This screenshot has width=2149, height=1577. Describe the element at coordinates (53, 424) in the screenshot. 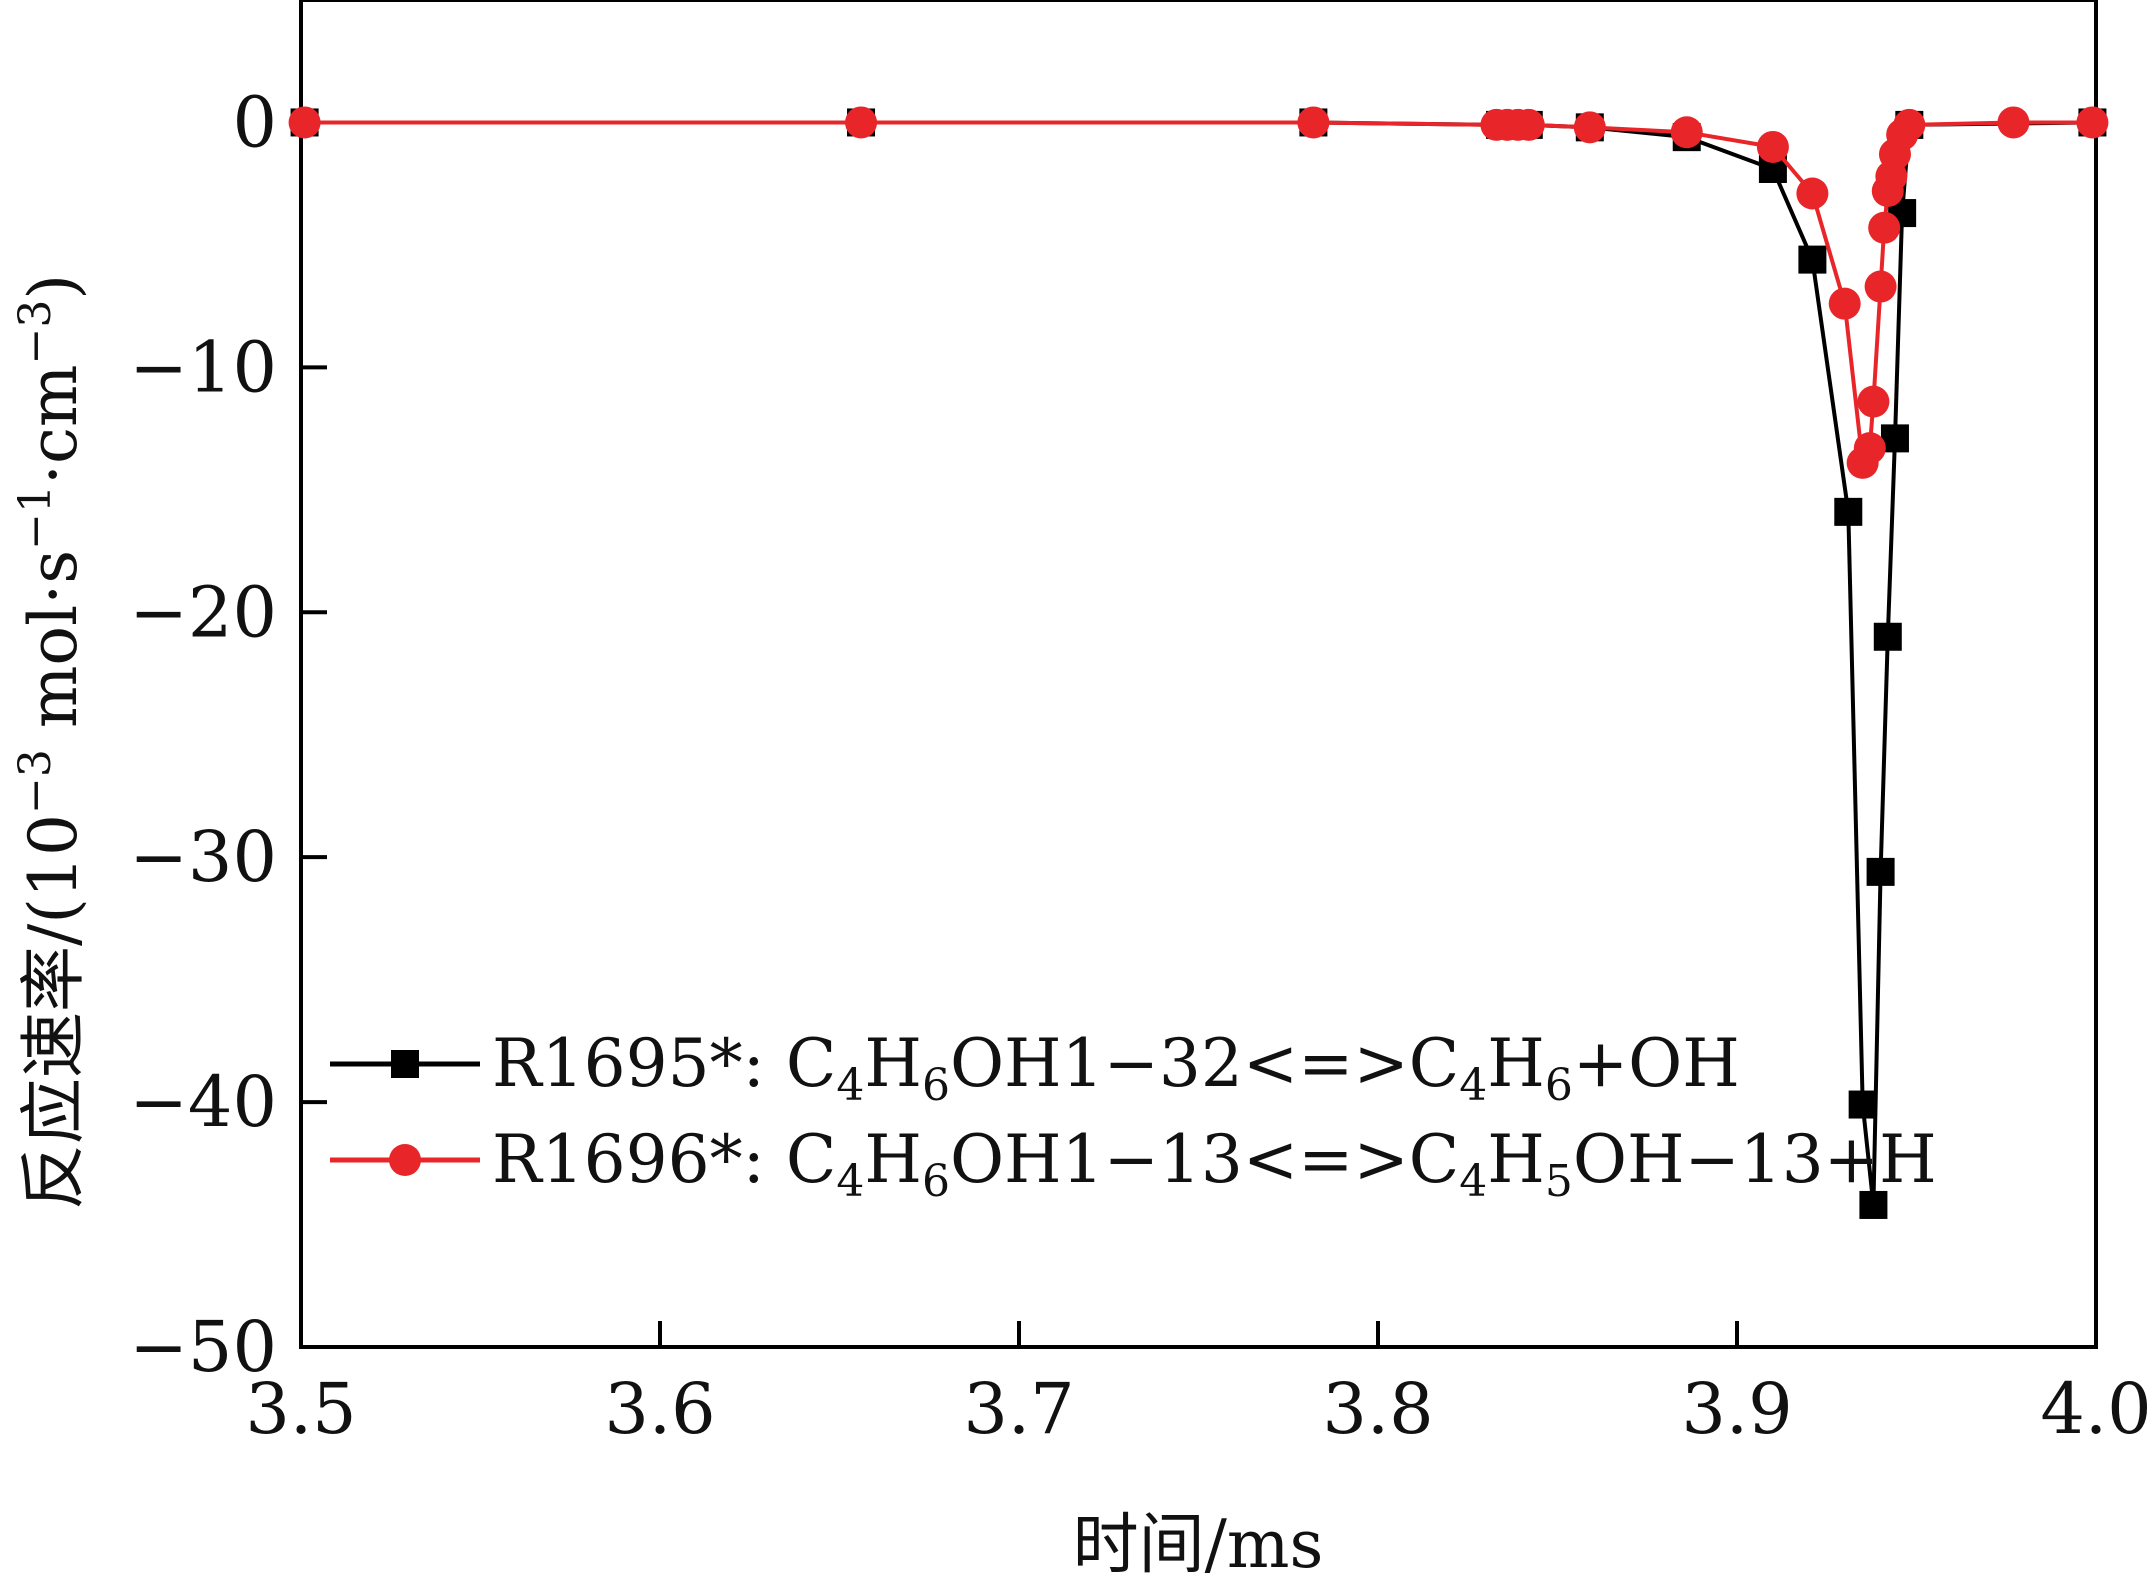

I see `y-axis-title-part: ·cm` at that location.